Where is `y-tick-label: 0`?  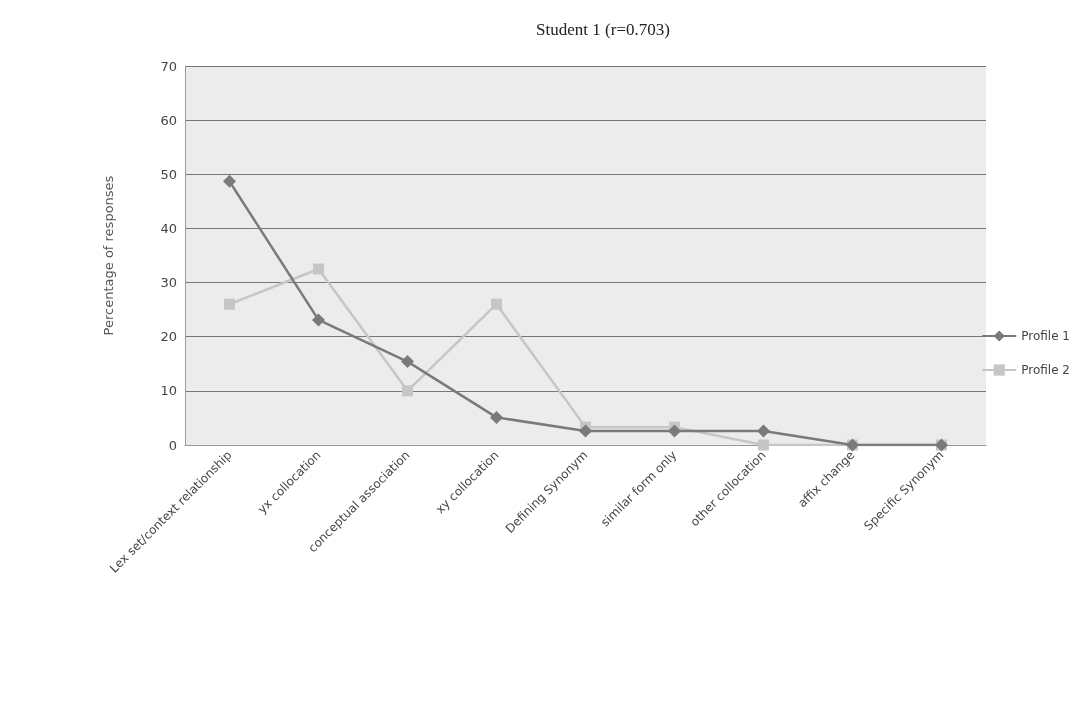
y-tick-label: 0 is located at coordinates (172, 445).